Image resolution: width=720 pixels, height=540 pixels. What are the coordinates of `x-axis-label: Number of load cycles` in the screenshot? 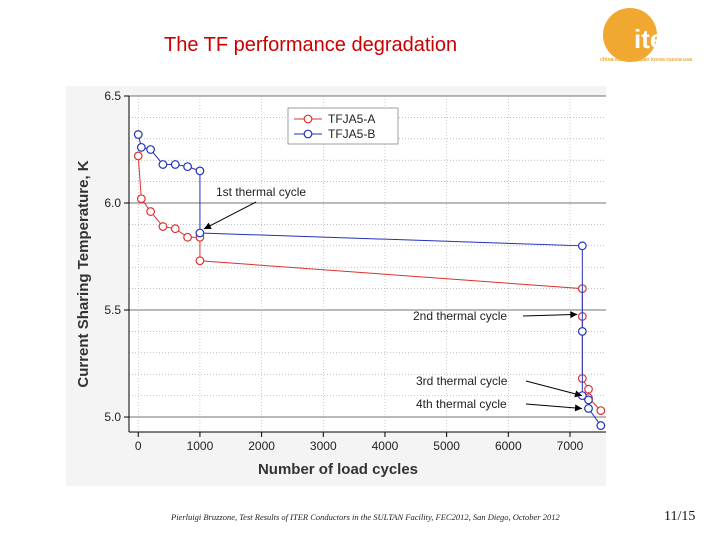 It's located at (338, 469).